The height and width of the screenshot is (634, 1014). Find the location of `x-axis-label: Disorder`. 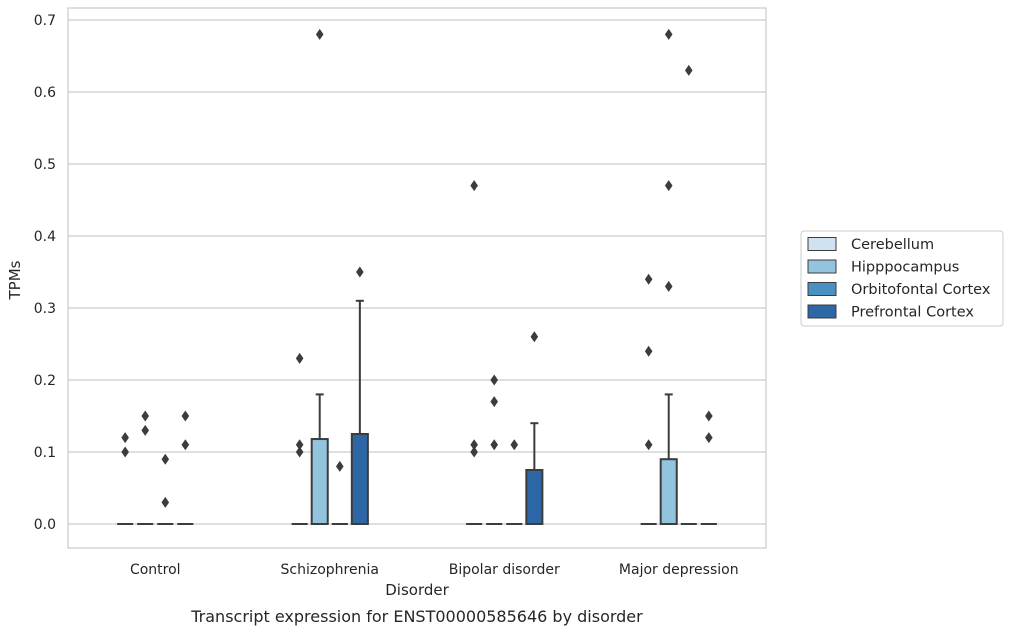

x-axis-label: Disorder is located at coordinates (417, 590).